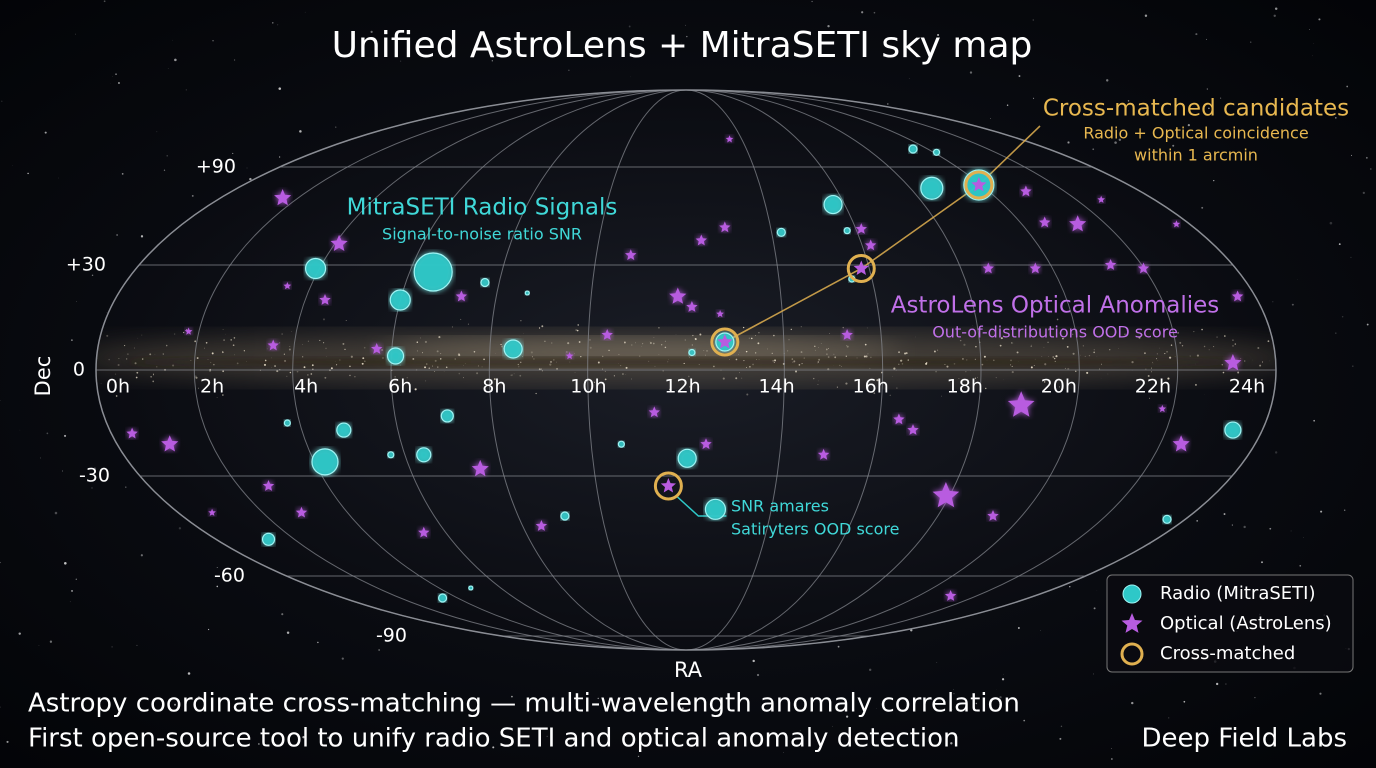 The image size is (1376, 768). Describe the element at coordinates (1055, 306) in the screenshot. I see `annotation: AstroLens Optical Anomalies` at that location.